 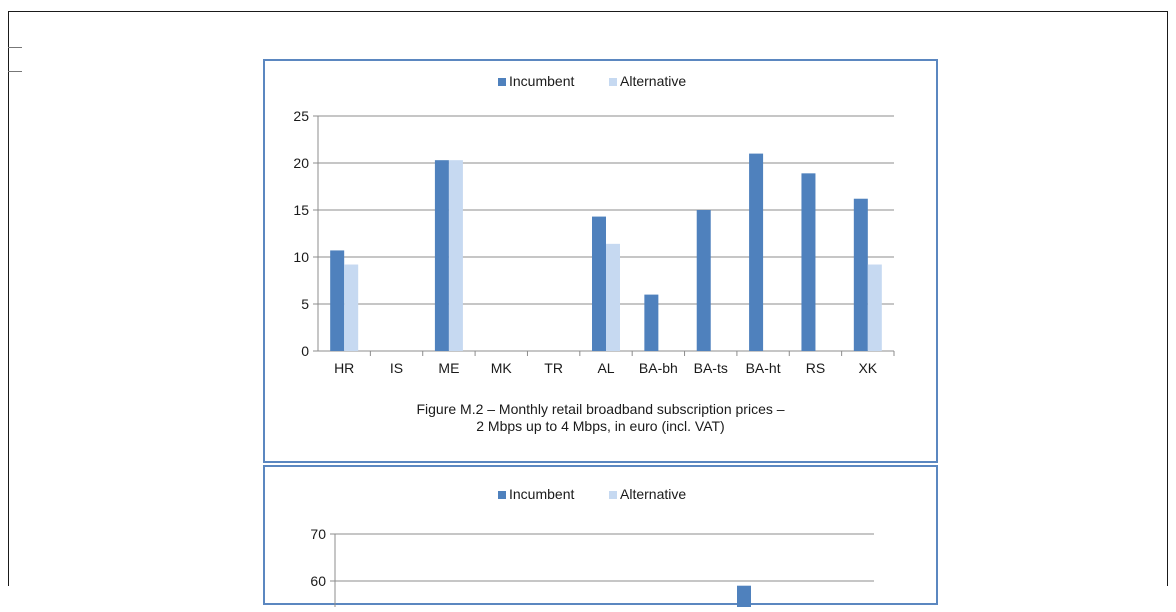 I want to click on x-tick-label: HR, so click(x=344, y=368).